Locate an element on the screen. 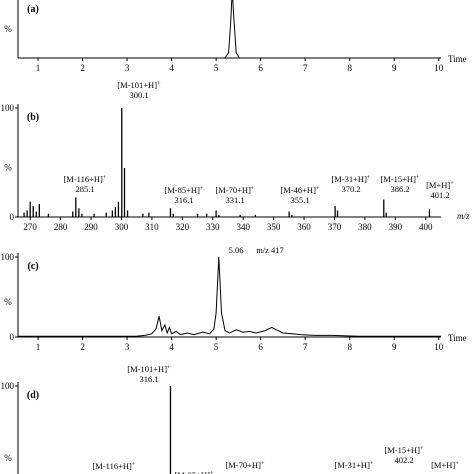 The image size is (474, 474). x-tick-label: 270 is located at coordinates (30, 227).